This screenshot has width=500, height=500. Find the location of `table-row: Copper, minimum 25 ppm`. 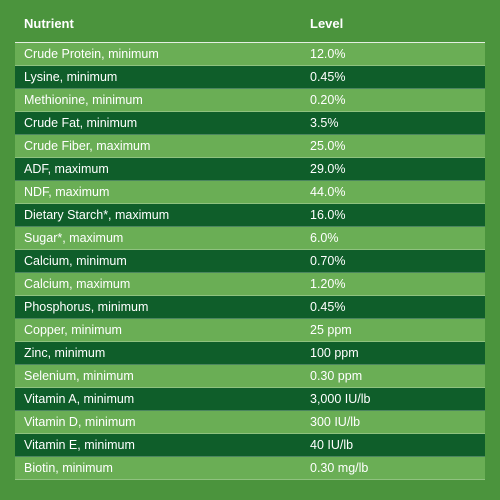

table-row: Copper, minimum 25 ppm is located at coordinates (250, 330).